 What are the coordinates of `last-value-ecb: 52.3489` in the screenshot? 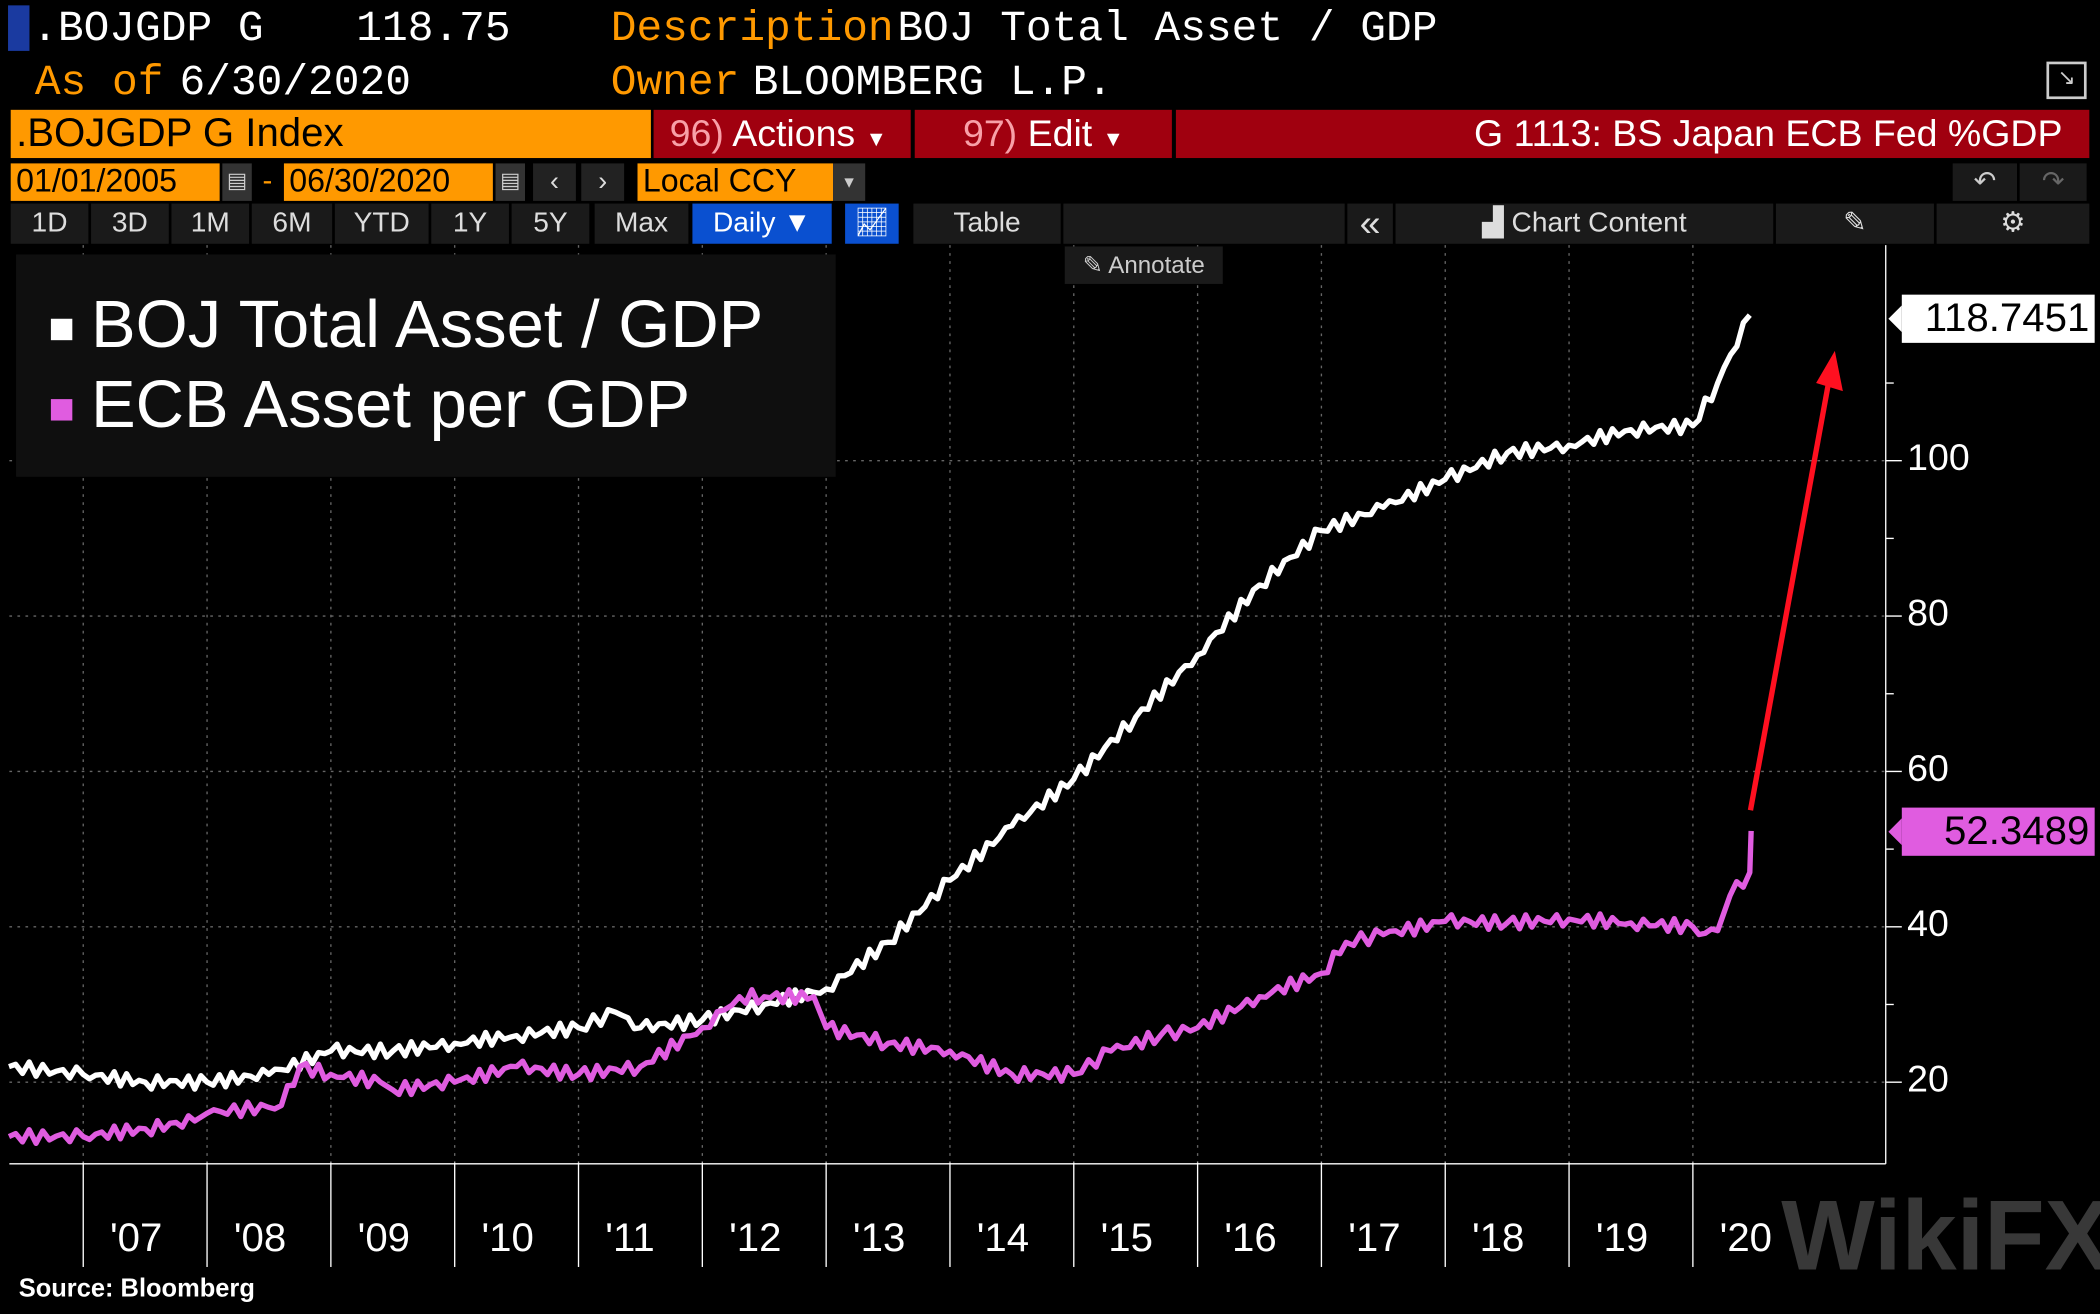 It's located at (1998, 831).